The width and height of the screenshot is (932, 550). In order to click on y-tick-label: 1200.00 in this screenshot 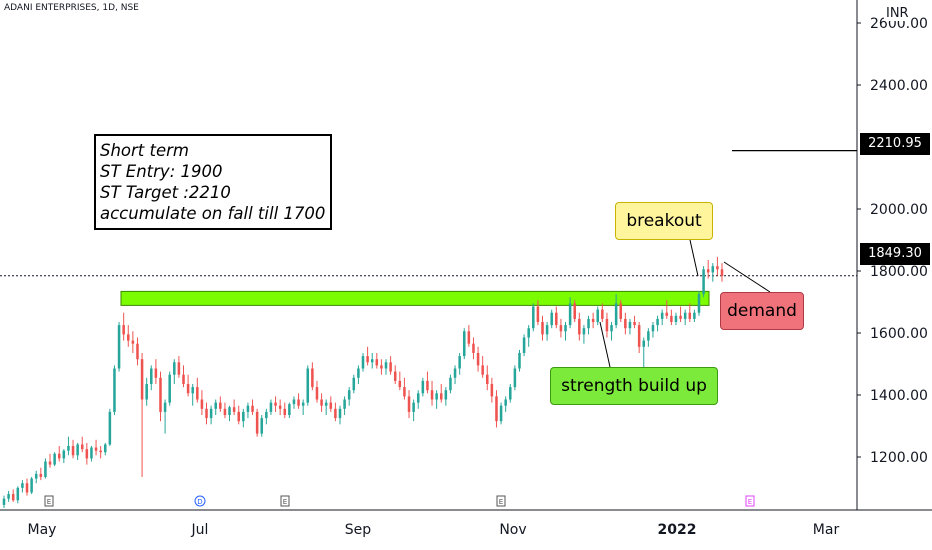, I will do `click(899, 458)`.